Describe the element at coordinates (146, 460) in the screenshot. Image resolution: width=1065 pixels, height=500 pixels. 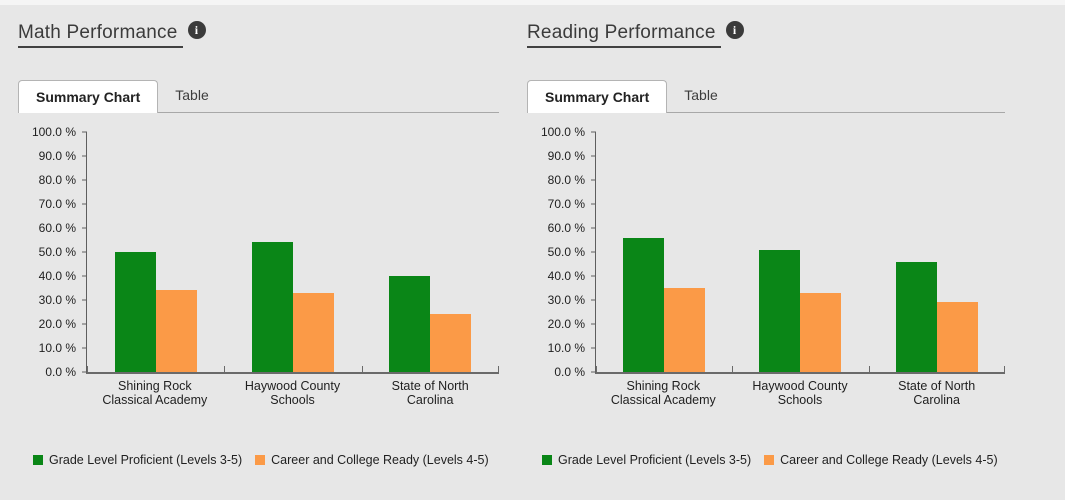
I see `legend-label: Grade Level Proficient (Levels 3-5)` at that location.